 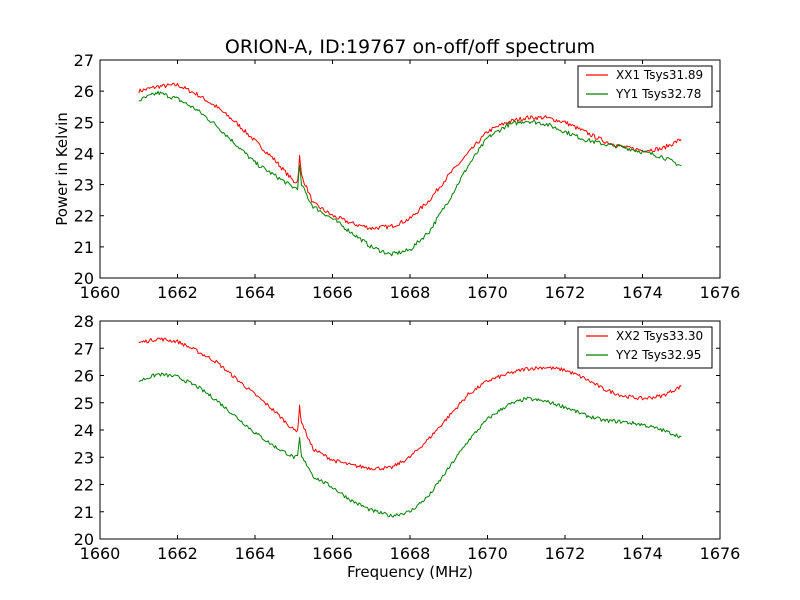 What do you see at coordinates (84, 122) in the screenshot?
I see `y-tick-label-0-5: 25` at bounding box center [84, 122].